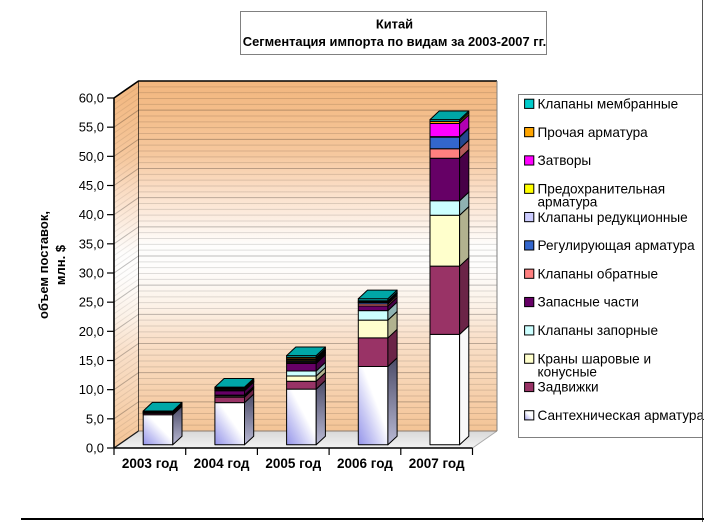 The width and height of the screenshot is (704, 527). I want to click on svg-text: арматура, so click(568, 202).